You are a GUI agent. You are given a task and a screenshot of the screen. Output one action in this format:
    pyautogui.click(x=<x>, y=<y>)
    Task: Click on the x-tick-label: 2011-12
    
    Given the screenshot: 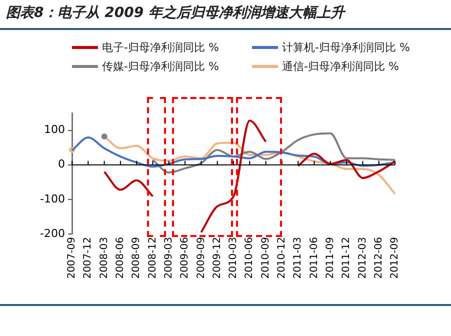 What is the action you would take?
    pyautogui.click(x=346, y=258)
    